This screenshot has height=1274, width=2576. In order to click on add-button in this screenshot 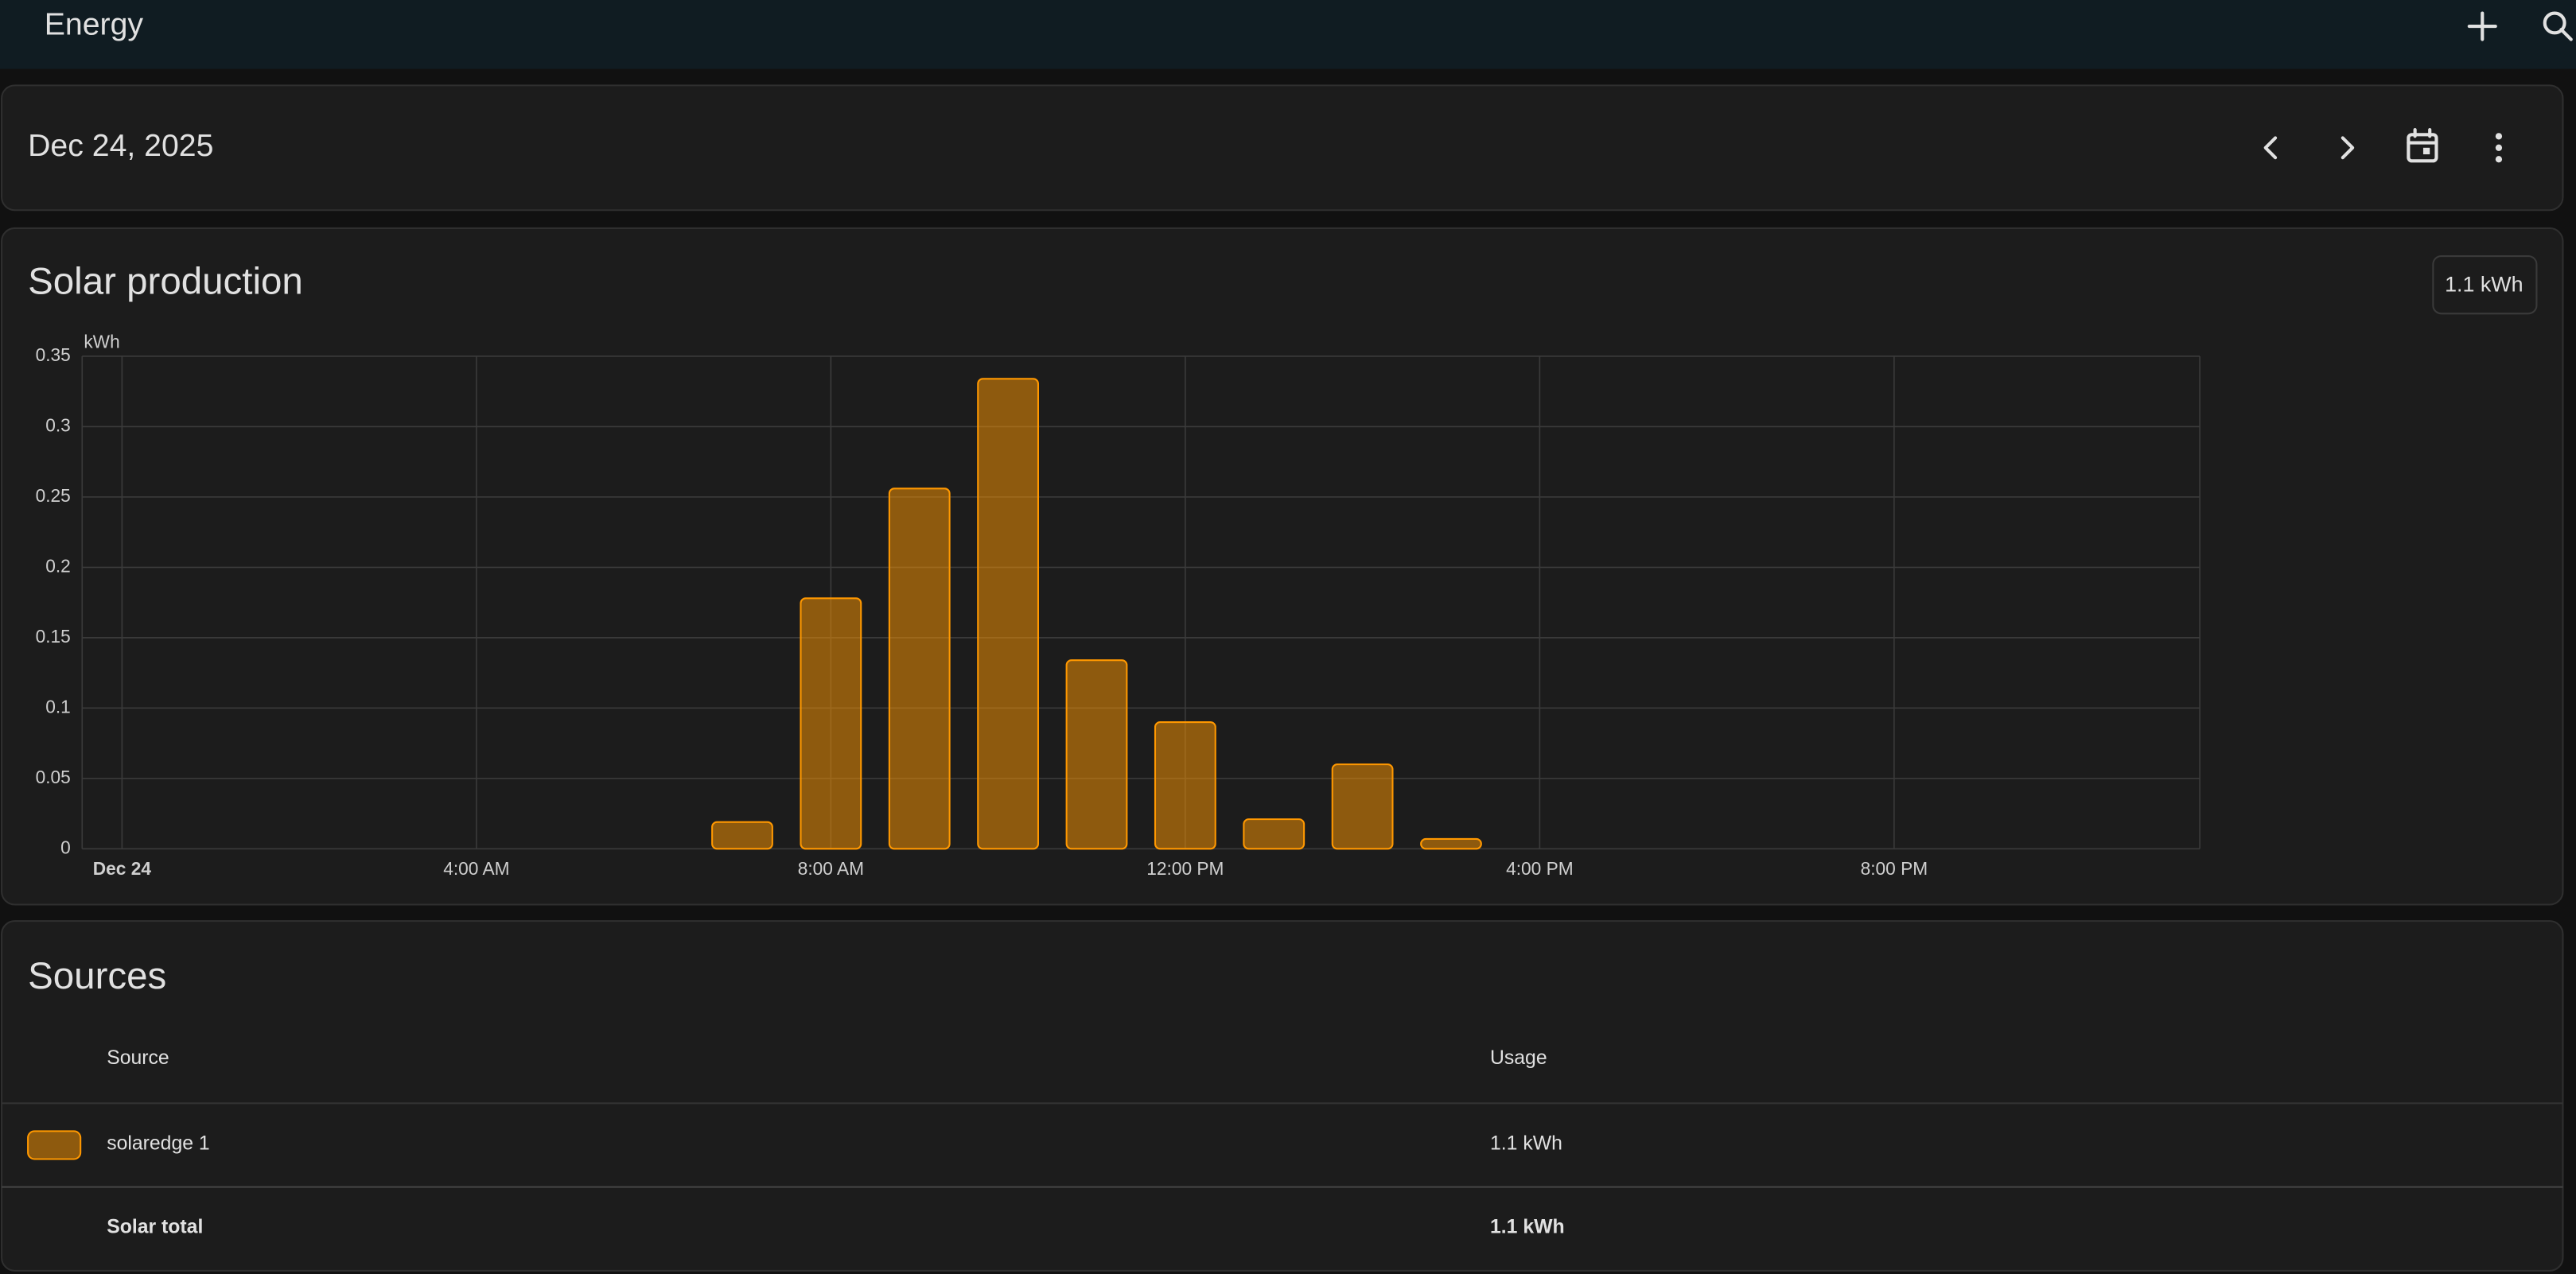, I will do `click(2482, 26)`.